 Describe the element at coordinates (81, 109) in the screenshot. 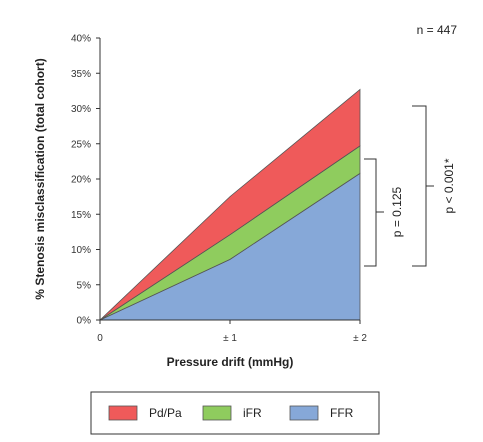

I see `y-tick-label: 30%` at that location.